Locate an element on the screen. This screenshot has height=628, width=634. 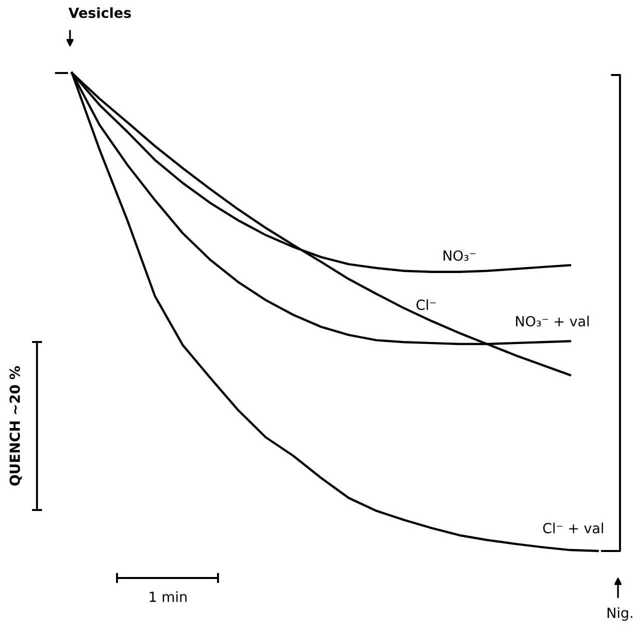
text: Vesicles is located at coordinates (99, 12).